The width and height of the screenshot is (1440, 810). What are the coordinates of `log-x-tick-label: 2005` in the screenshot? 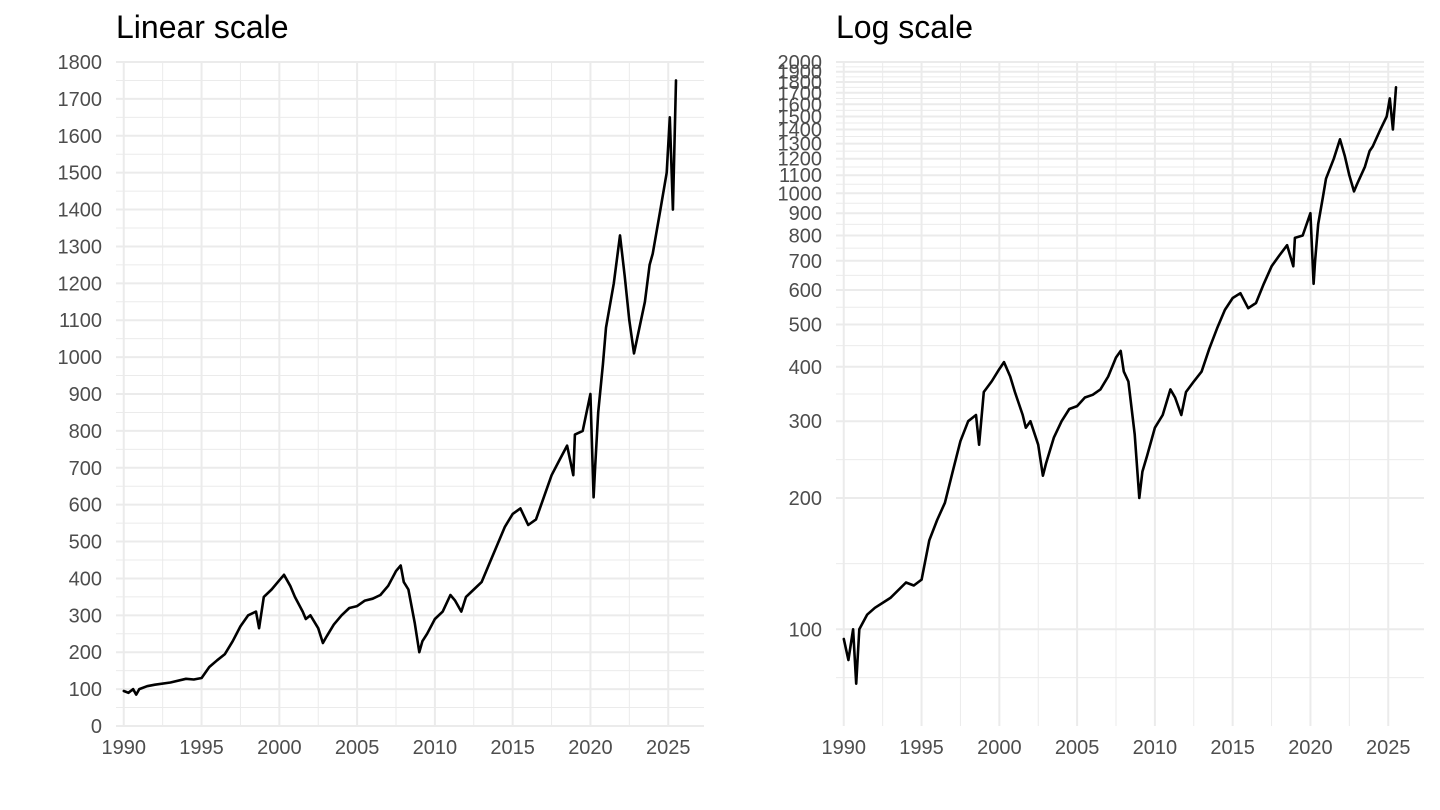 It's located at (1077, 748).